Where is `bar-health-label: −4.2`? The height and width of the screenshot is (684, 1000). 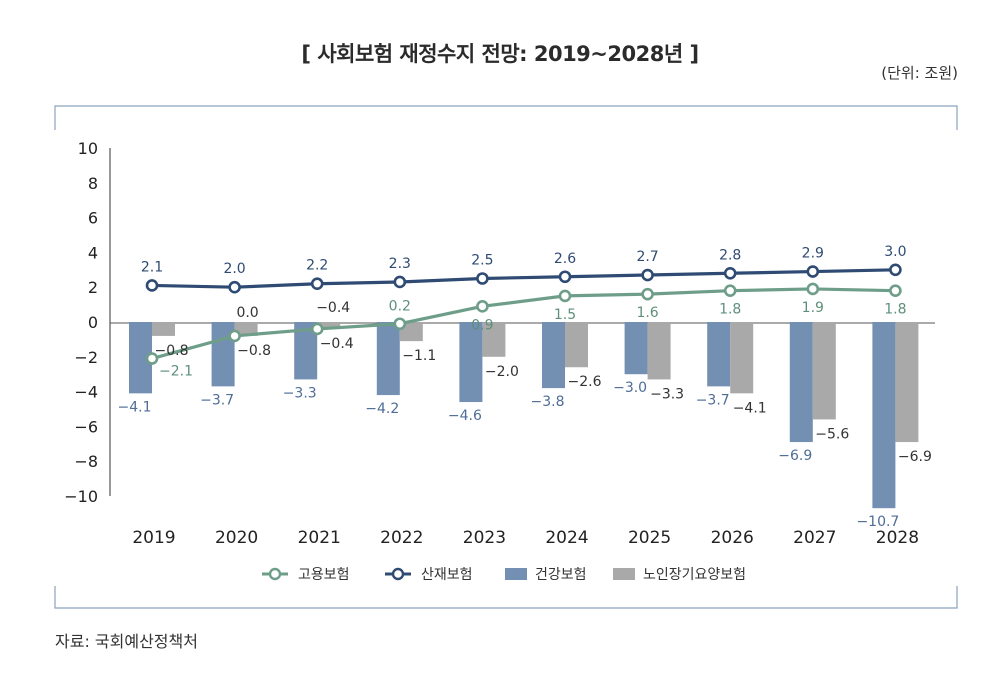
bar-health-label: −4.2 is located at coordinates (382, 409).